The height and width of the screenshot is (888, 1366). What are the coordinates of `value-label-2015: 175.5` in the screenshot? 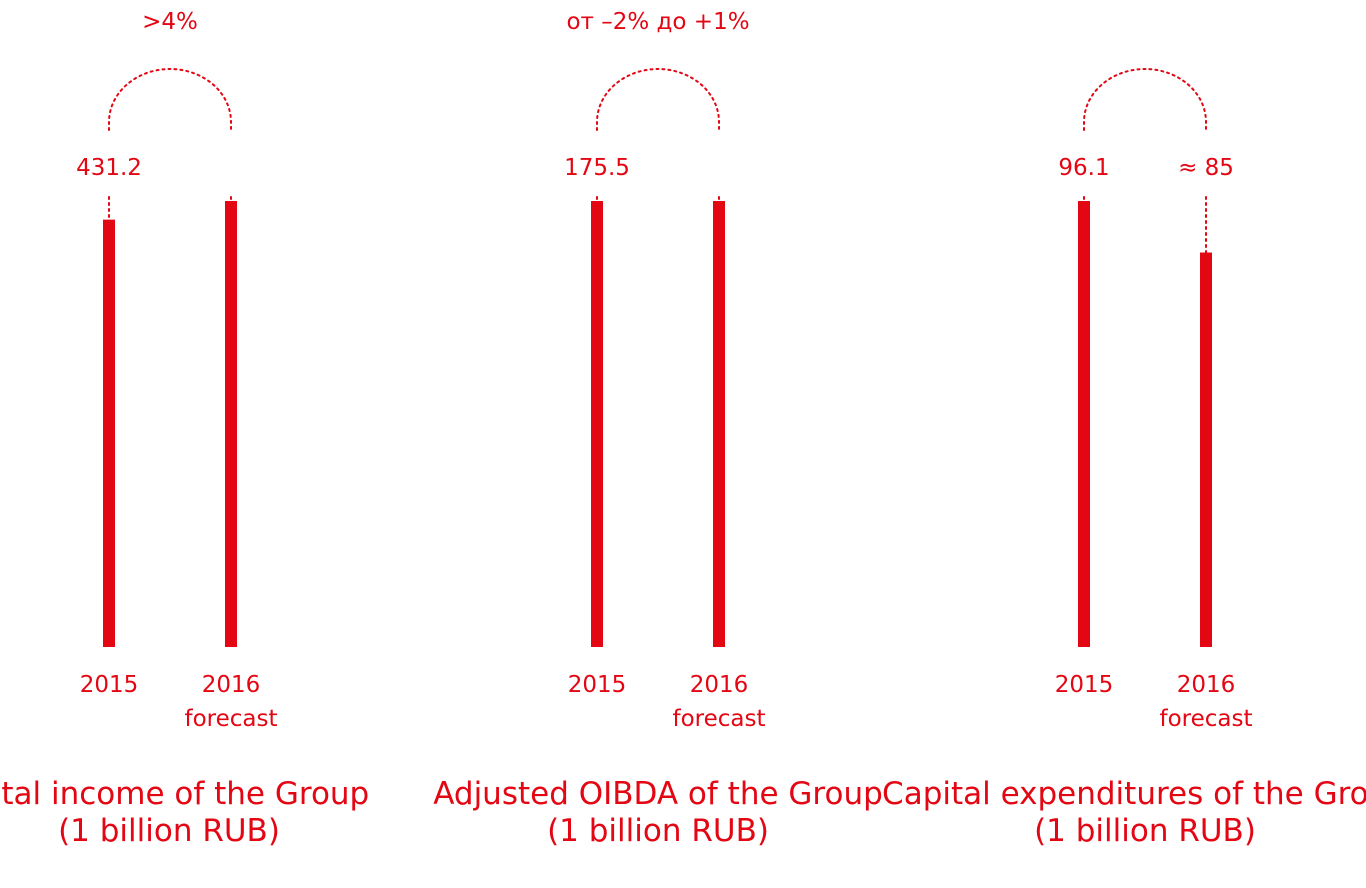 It's located at (597, 168).